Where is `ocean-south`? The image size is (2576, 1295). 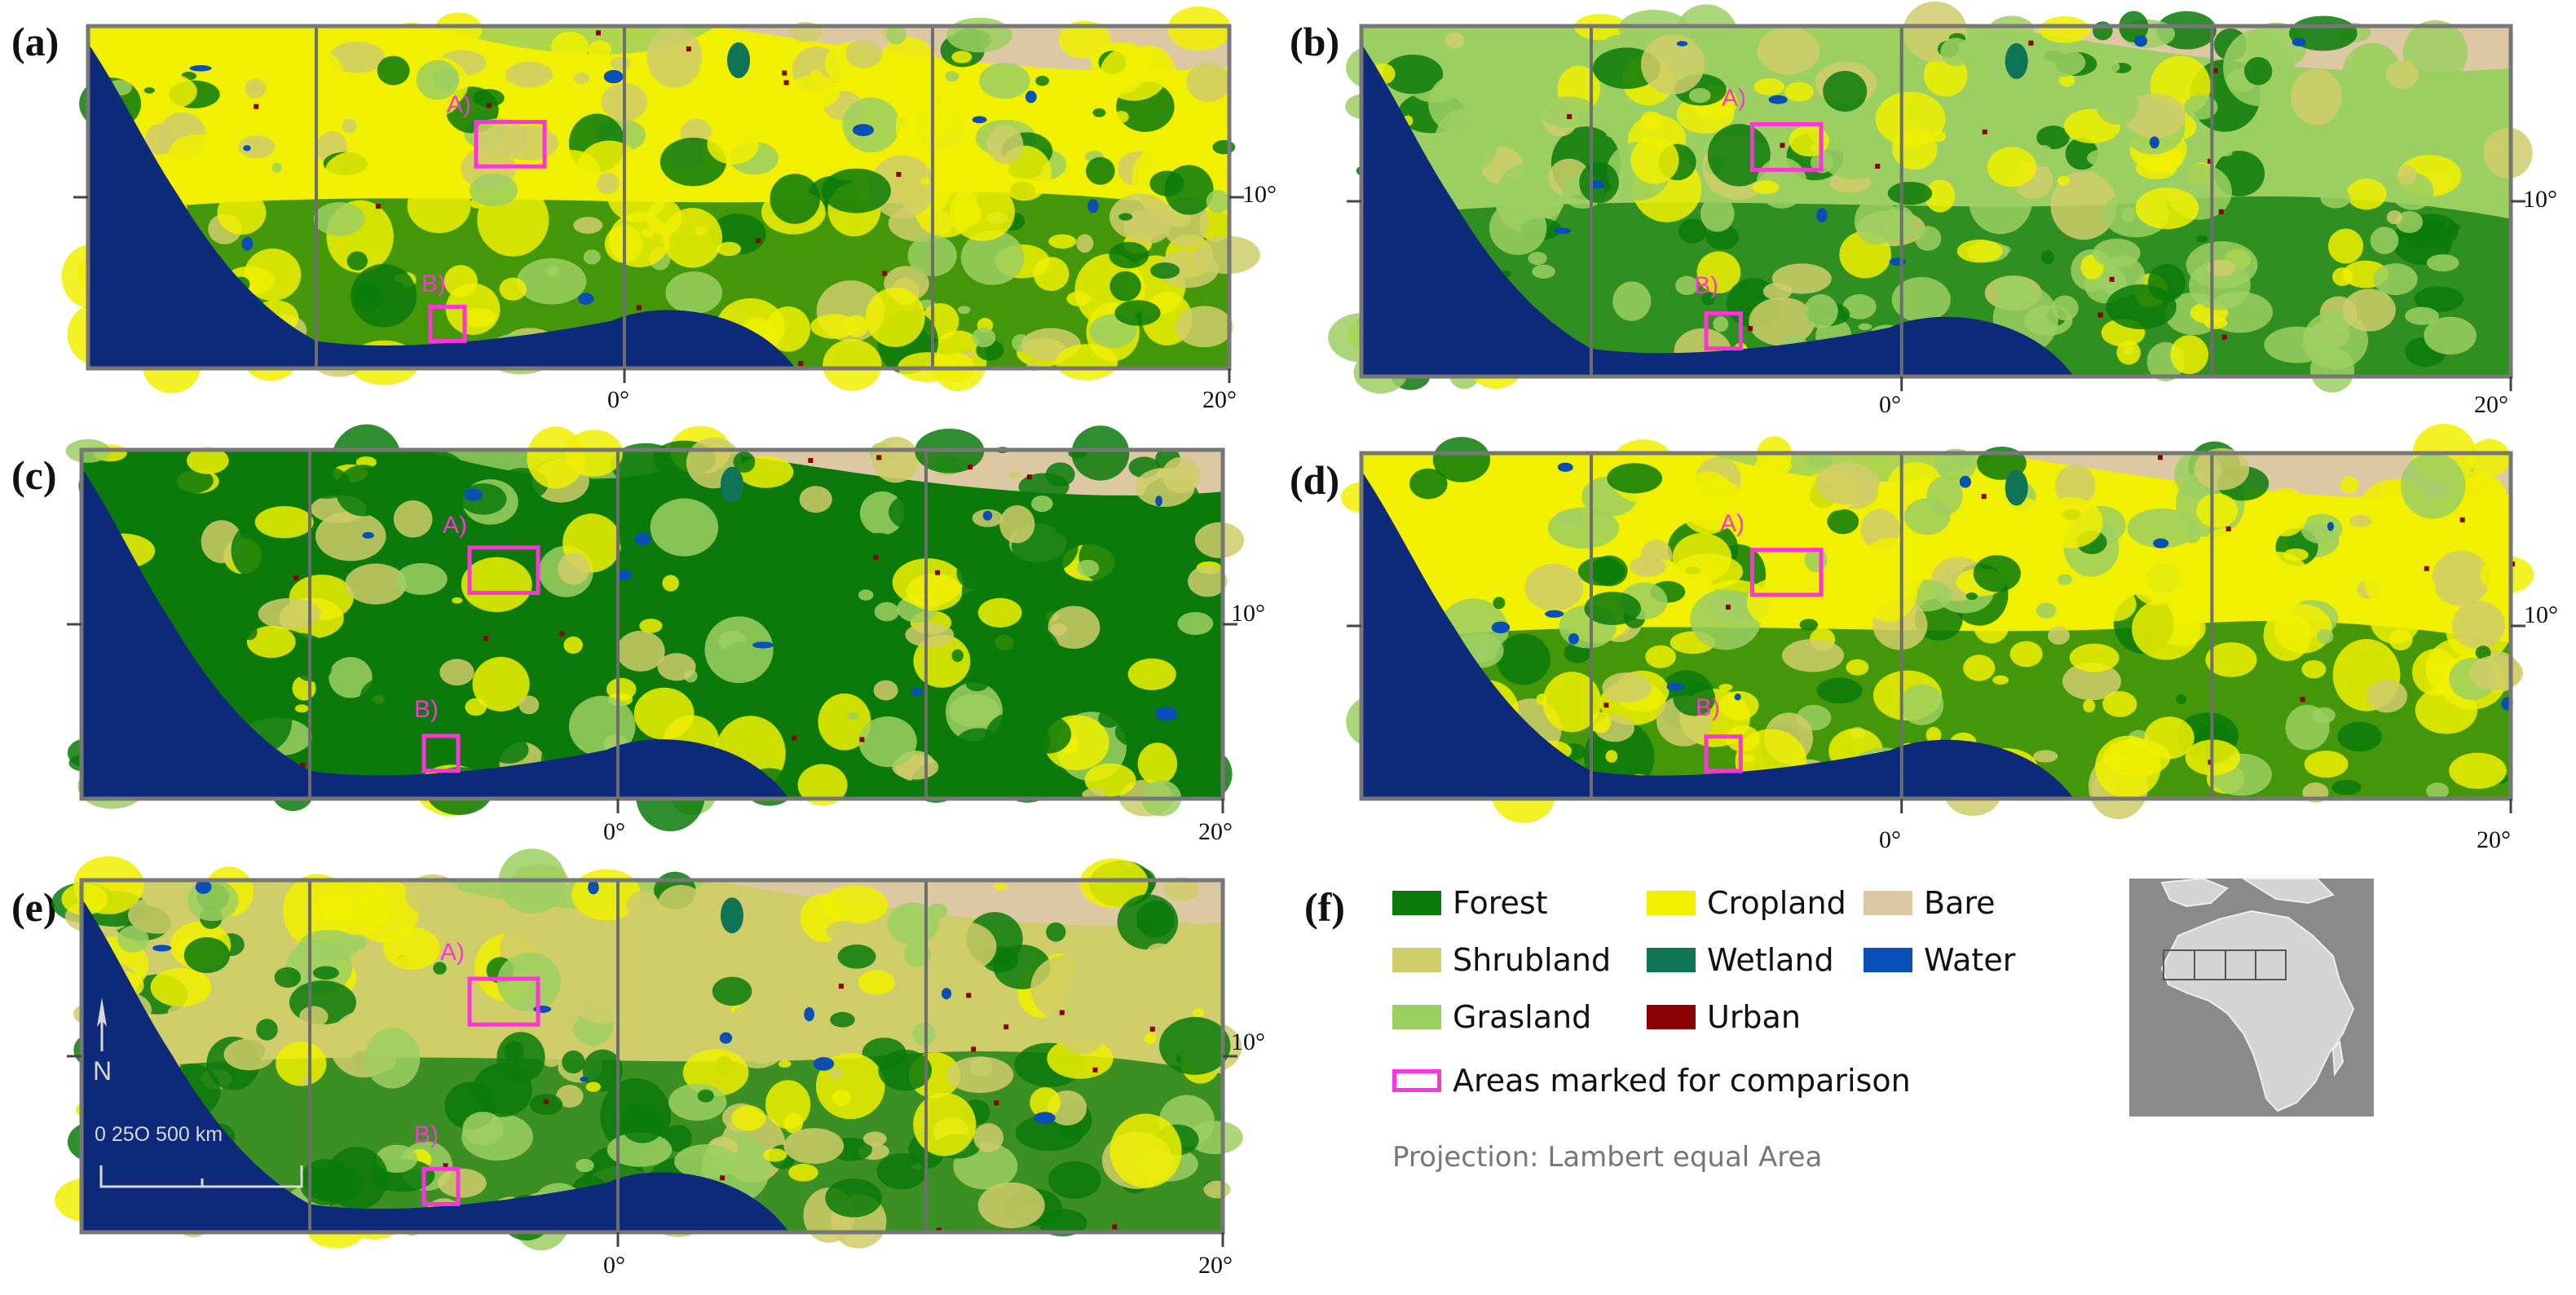
ocean-south is located at coordinates (402, 357).